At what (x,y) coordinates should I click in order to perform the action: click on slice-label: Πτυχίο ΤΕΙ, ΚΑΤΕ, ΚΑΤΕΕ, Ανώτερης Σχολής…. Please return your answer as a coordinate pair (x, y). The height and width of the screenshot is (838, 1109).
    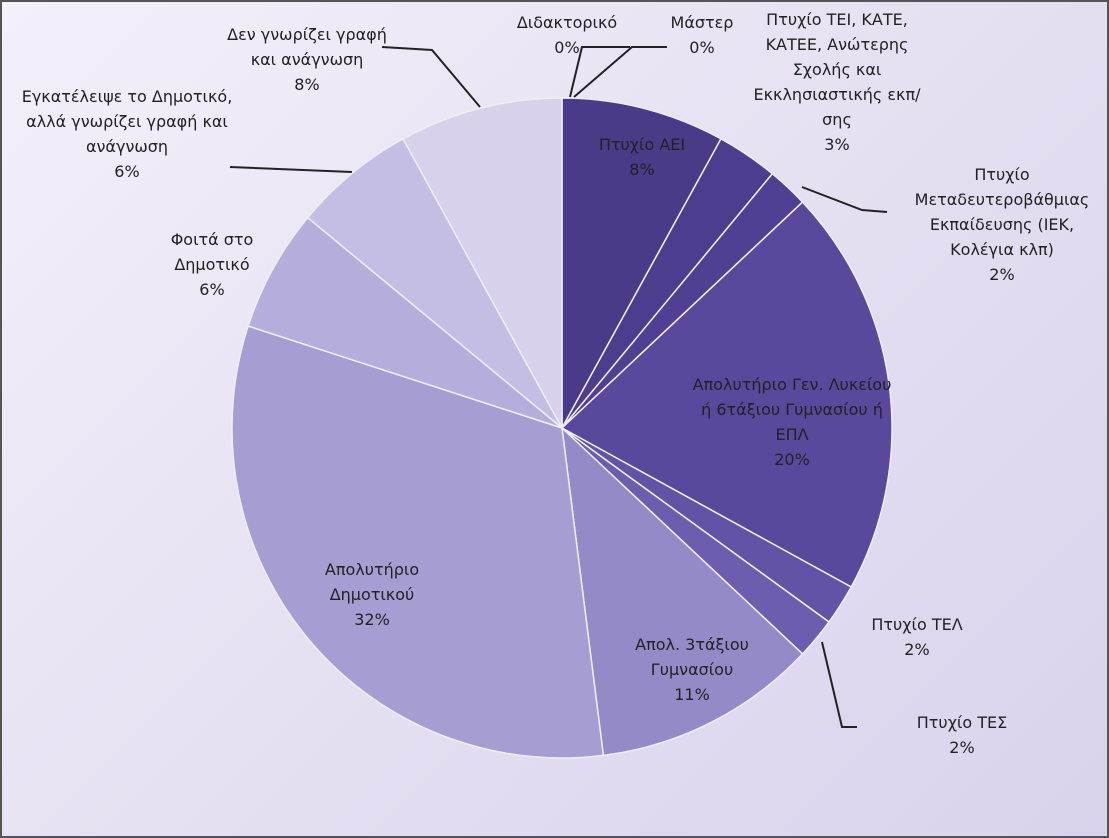
    Looking at the image, I should click on (837, 82).